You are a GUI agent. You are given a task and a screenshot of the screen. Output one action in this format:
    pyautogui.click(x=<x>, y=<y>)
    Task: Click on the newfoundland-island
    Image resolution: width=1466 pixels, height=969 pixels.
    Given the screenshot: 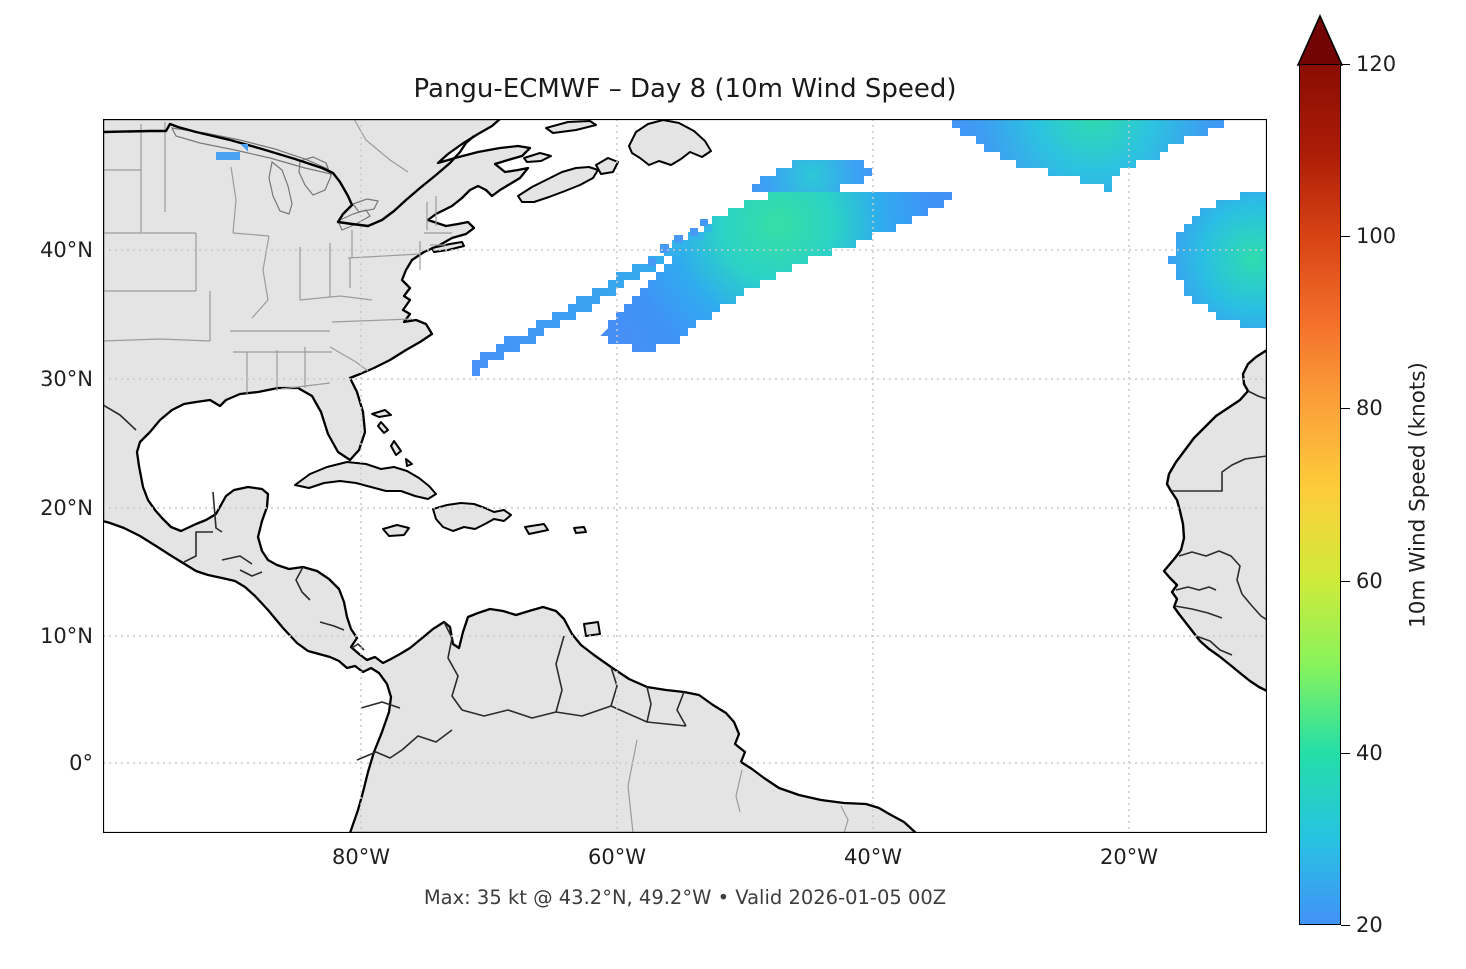 What is the action you would take?
    pyautogui.click(x=670, y=142)
    